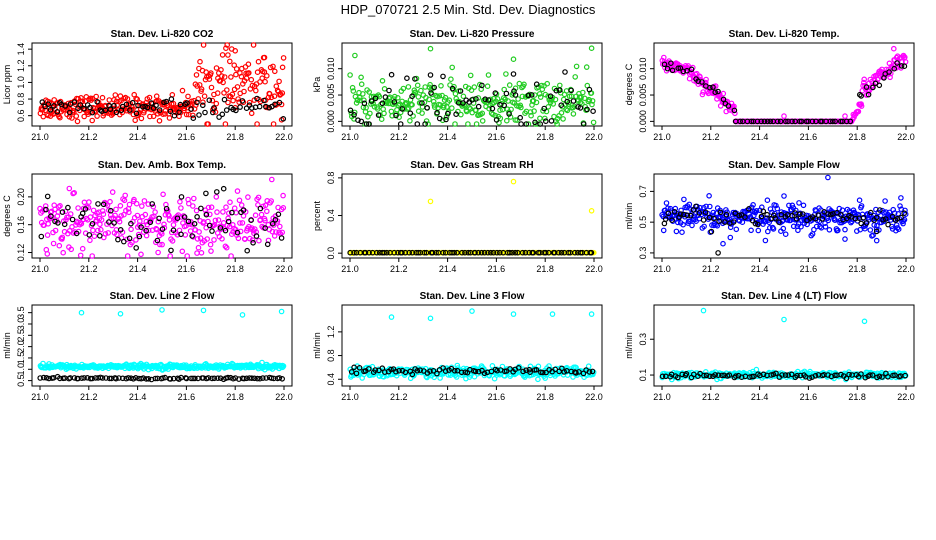 Image resolution: width=936 pixels, height=540 pixels. I want to click on y-axis-label: ml/min, so click(7, 345).